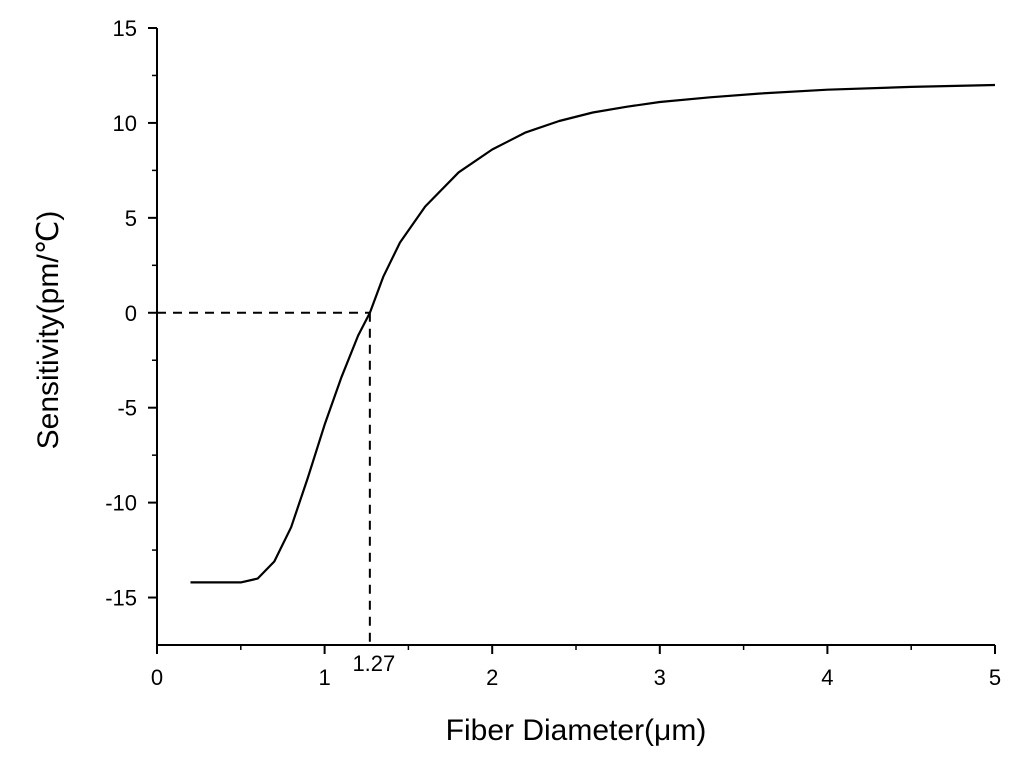  What do you see at coordinates (827, 677) in the screenshot?
I see `x-tick-label: 4` at bounding box center [827, 677].